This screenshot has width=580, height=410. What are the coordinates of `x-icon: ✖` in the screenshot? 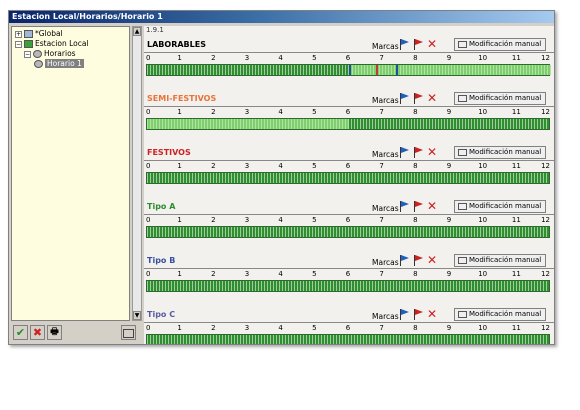 It's located at (37, 332).